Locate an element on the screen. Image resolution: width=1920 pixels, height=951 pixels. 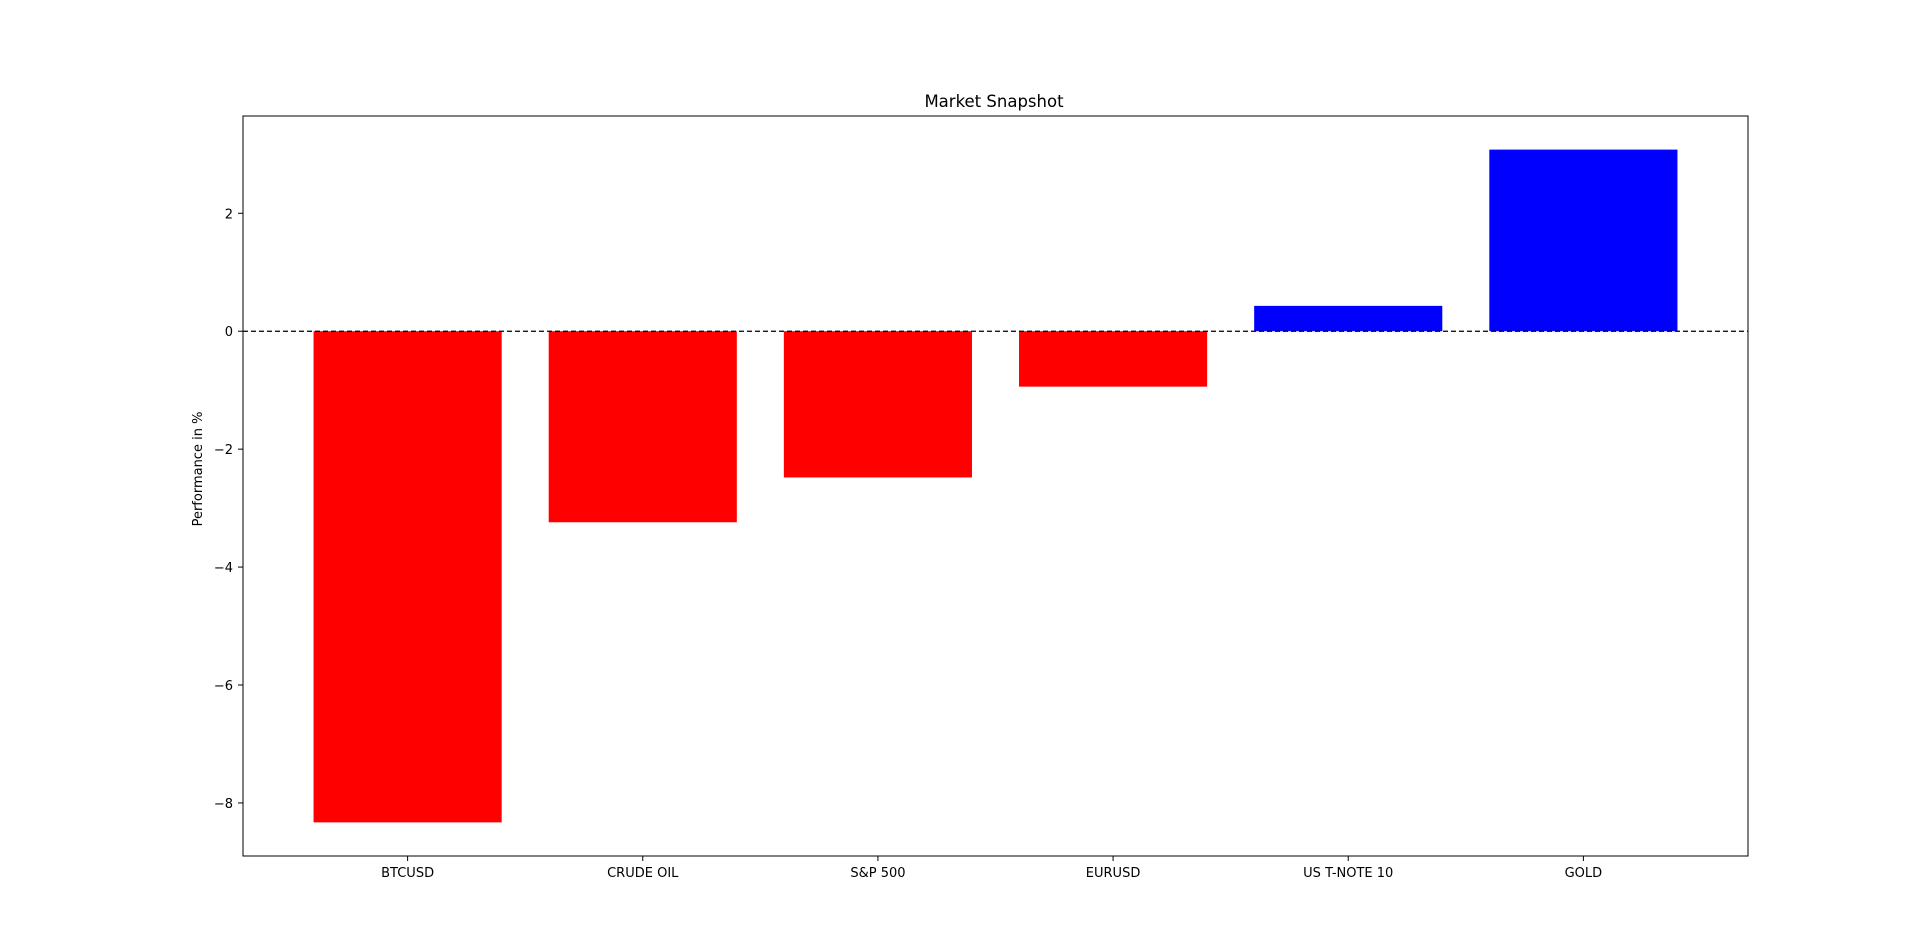
x-tick-label: S&P 500 is located at coordinates (877, 873).